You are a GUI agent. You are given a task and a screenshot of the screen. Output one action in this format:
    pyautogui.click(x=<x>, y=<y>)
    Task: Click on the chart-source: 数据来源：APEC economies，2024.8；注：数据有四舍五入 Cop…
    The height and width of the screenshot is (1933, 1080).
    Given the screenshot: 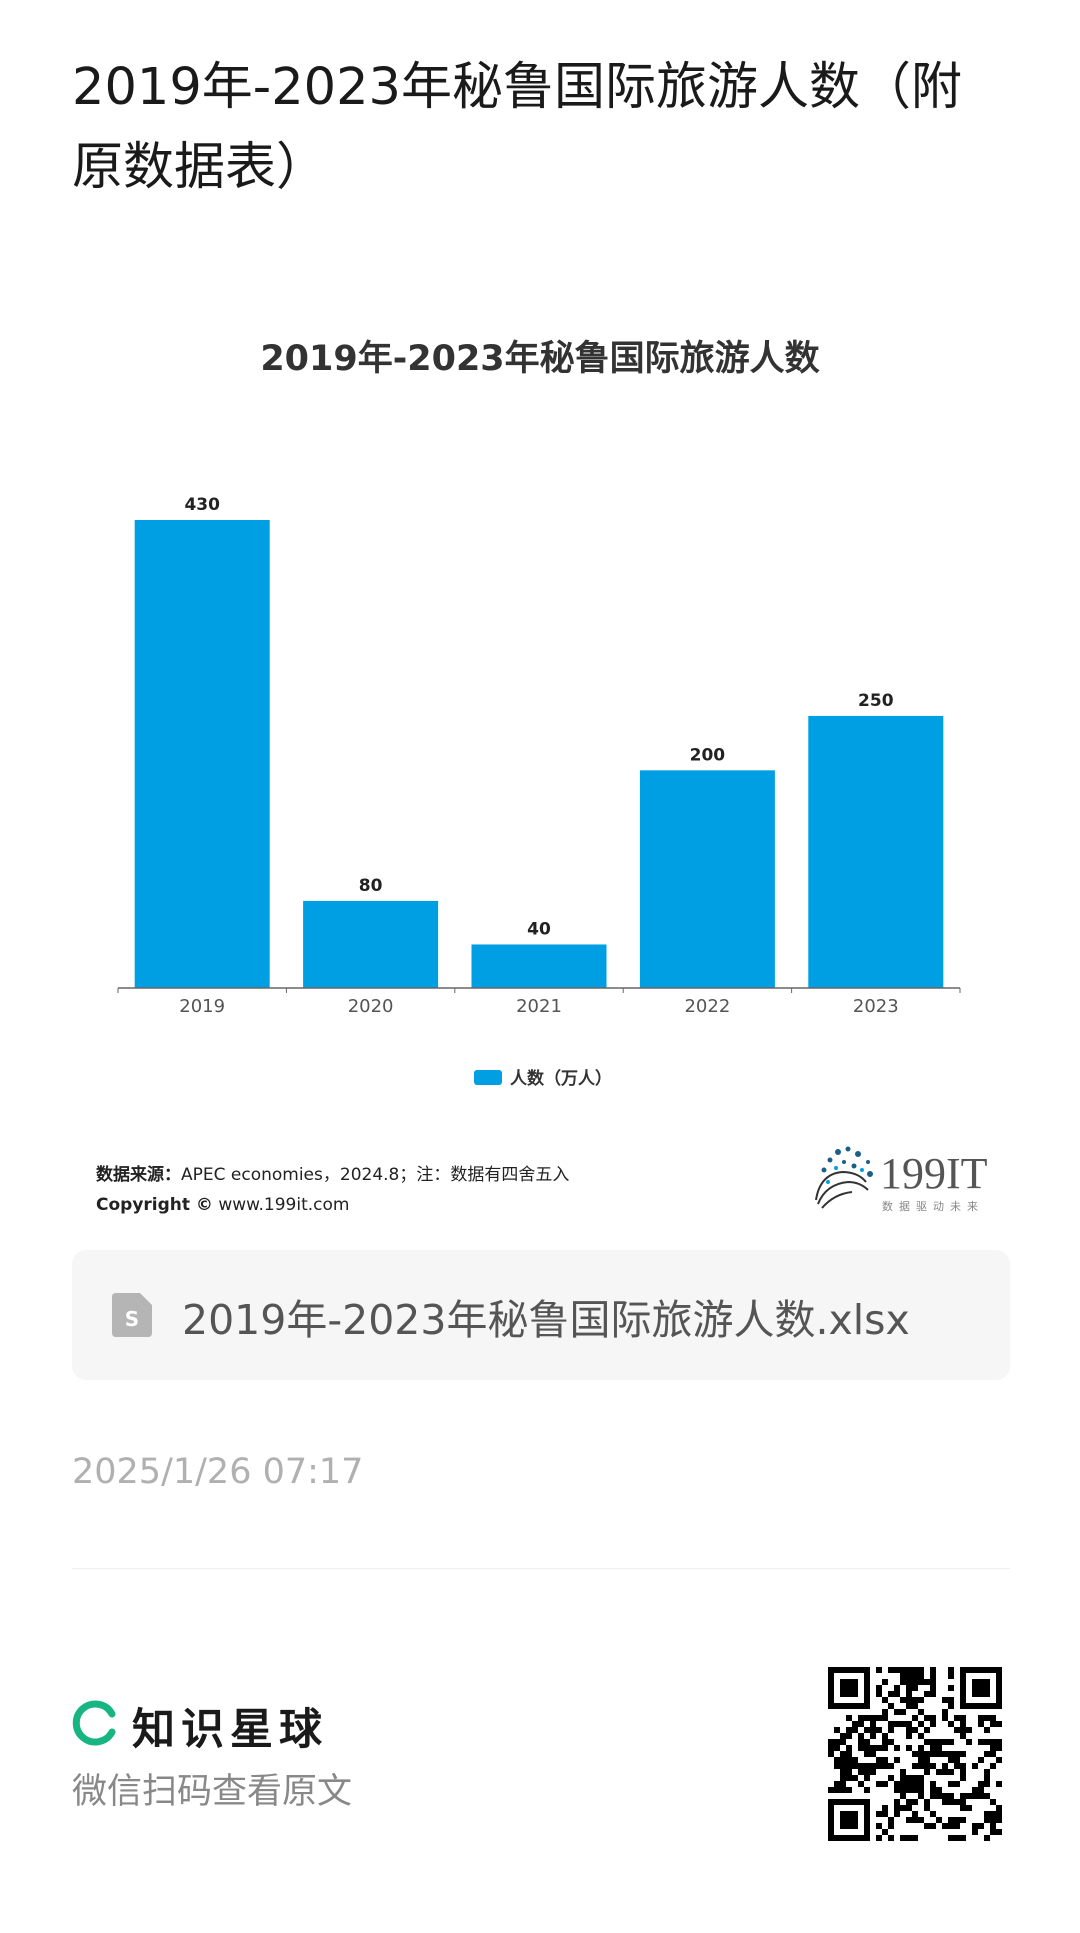 What is the action you would take?
    pyautogui.click(x=332, y=1190)
    